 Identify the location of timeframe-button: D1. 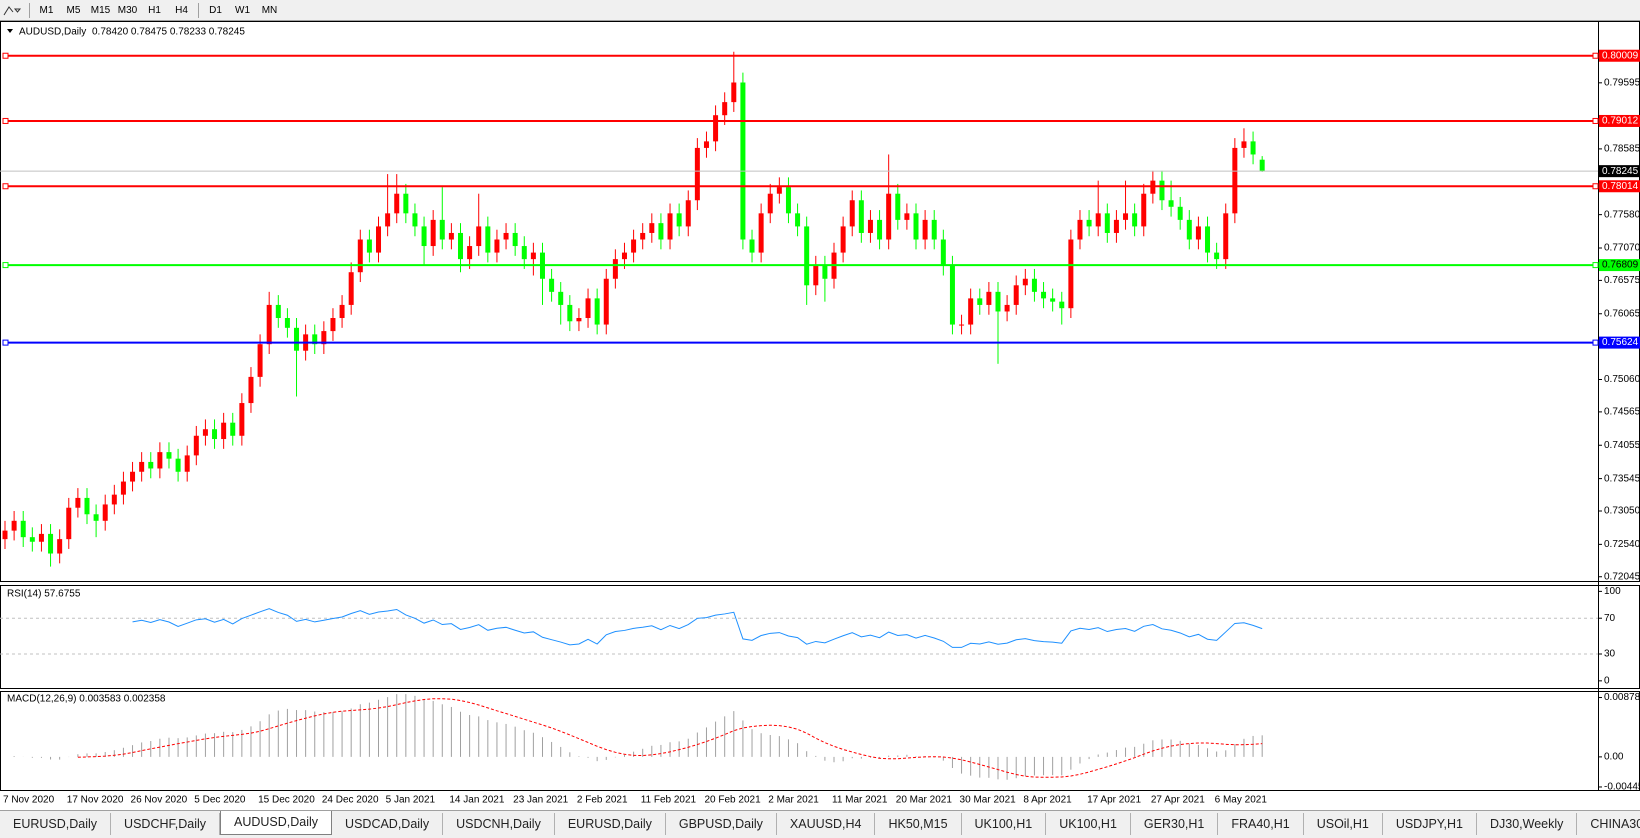
(215, 10).